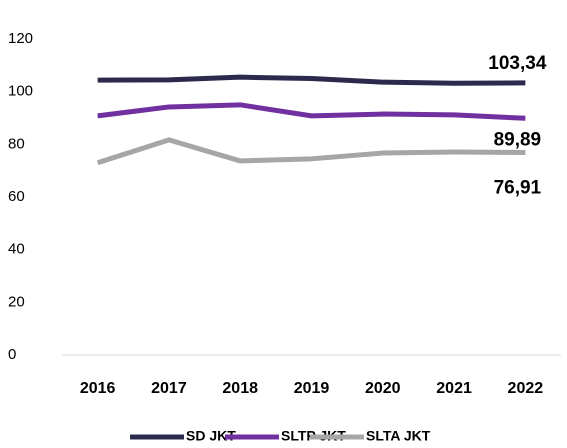 The height and width of the screenshot is (448, 567). What do you see at coordinates (312, 388) in the screenshot?
I see `x-tick-label: 2019` at bounding box center [312, 388].